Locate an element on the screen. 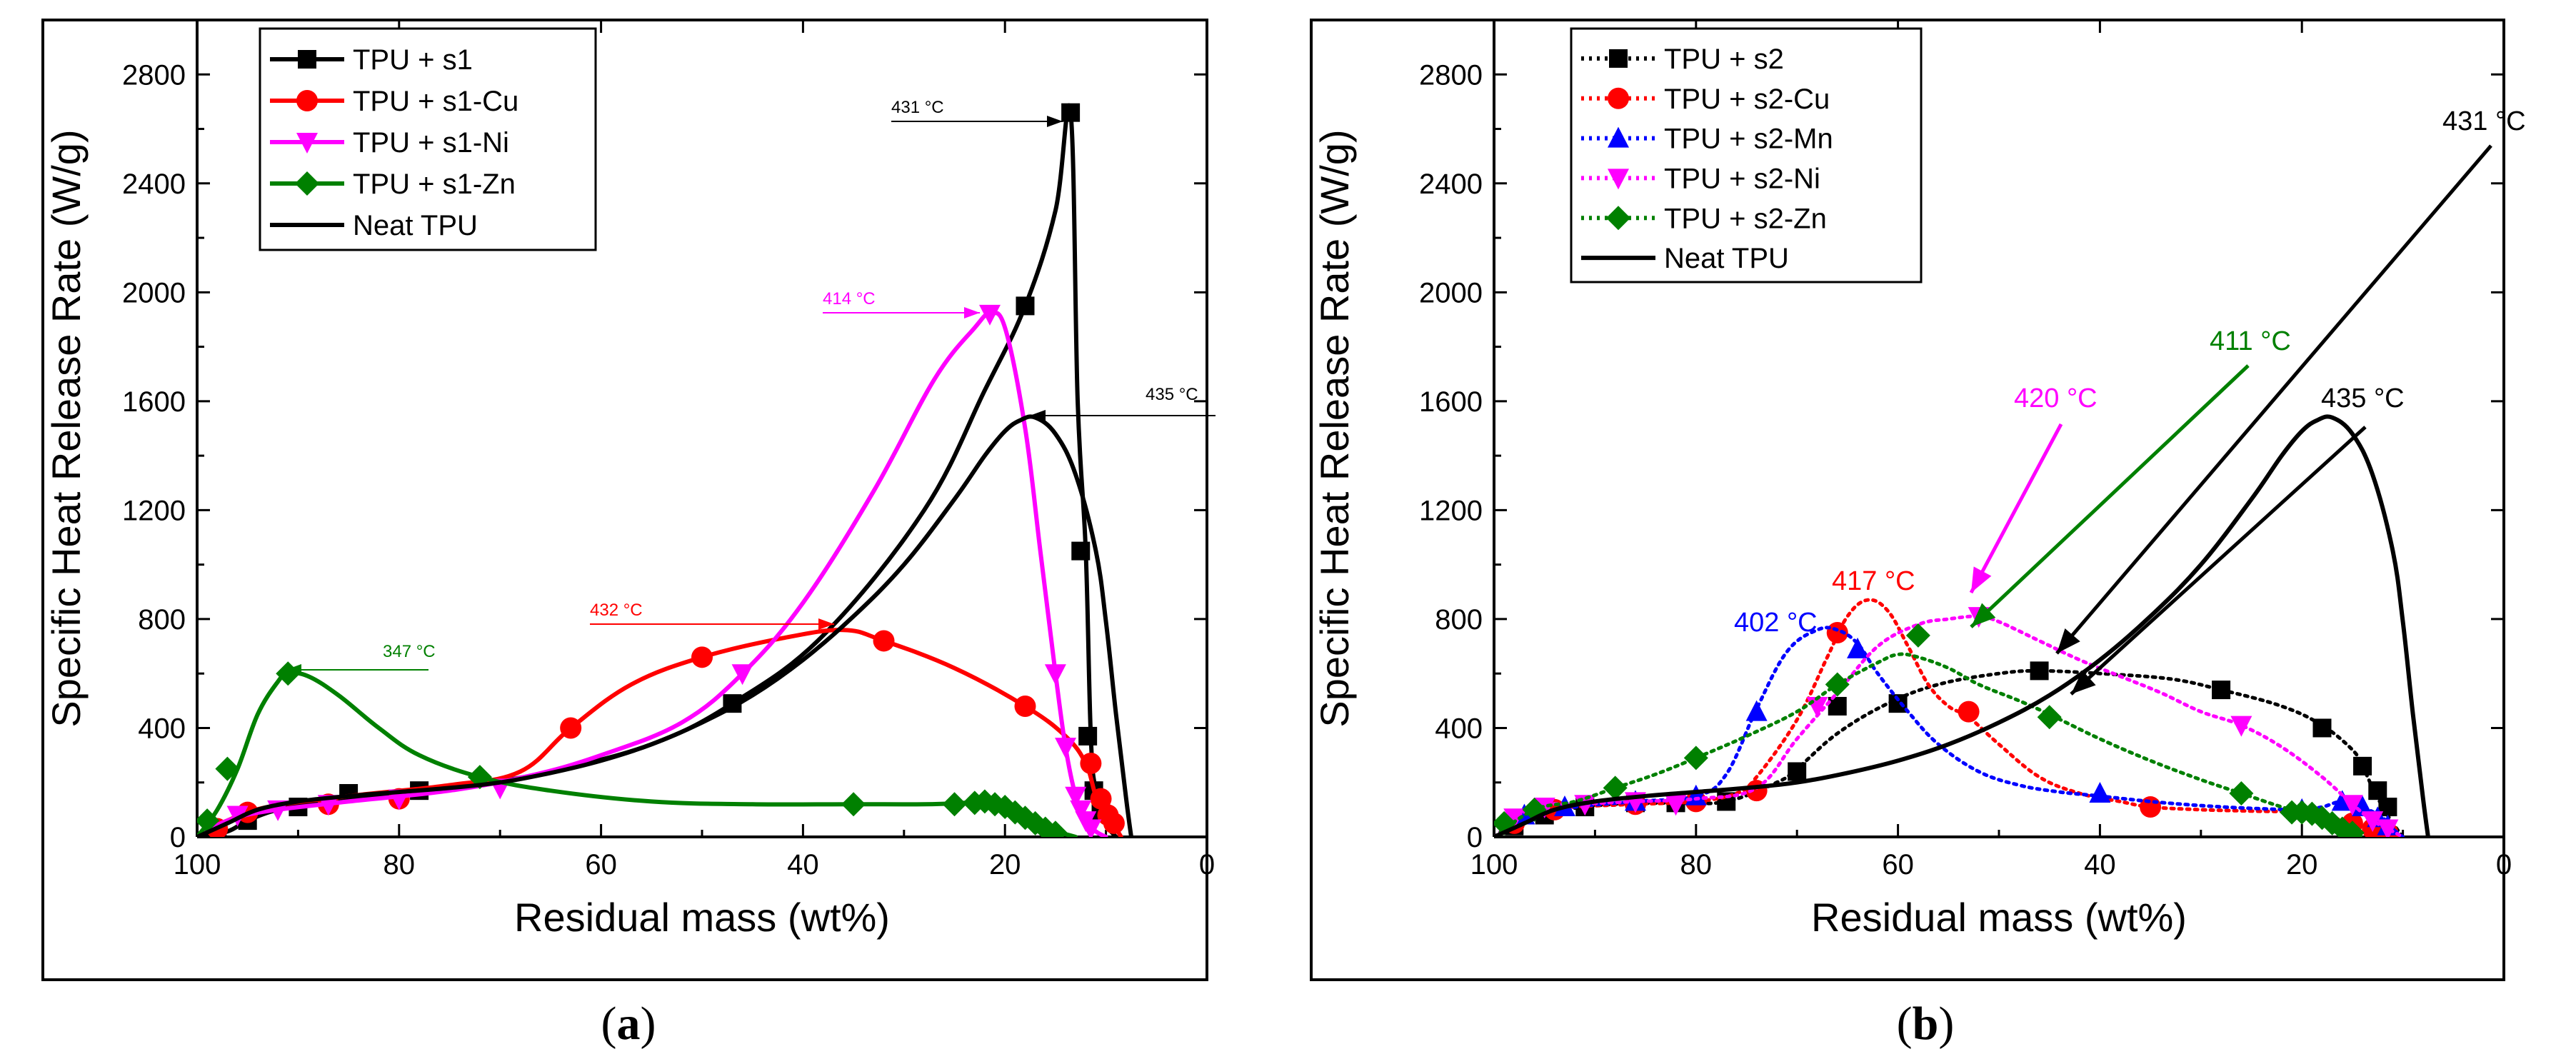 Image resolution: width=2576 pixels, height=1059 pixels. legend-entry-label: TPU + s1 is located at coordinates (413, 60).